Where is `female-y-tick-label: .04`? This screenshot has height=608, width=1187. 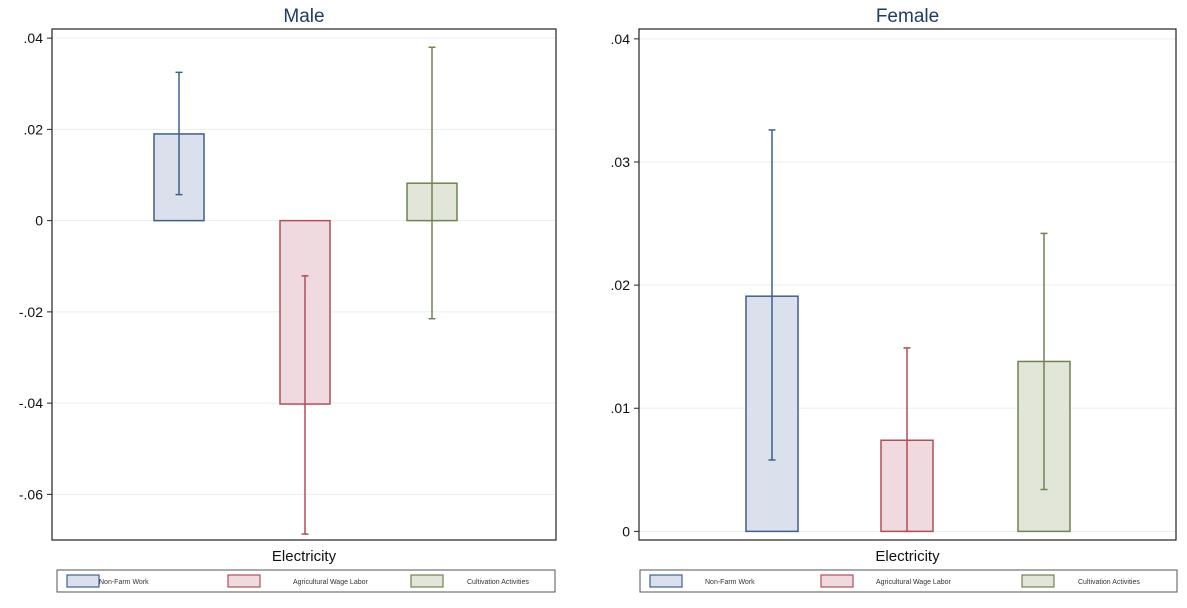
female-y-tick-label: .04 is located at coordinates (621, 39).